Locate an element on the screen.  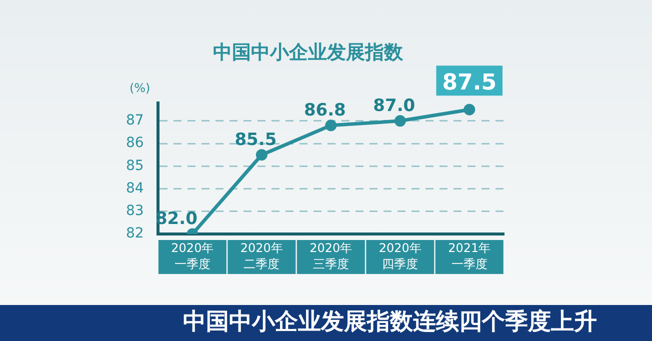
x-tick-label: 2021年一季度 is located at coordinates (469, 256).